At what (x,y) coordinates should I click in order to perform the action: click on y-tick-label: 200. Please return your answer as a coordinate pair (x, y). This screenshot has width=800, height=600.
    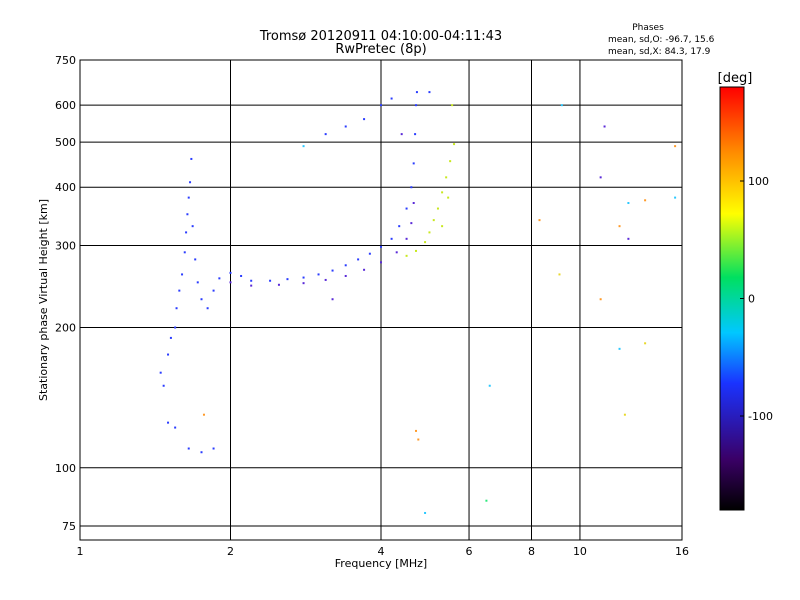
    Looking at the image, I should click on (65, 328).